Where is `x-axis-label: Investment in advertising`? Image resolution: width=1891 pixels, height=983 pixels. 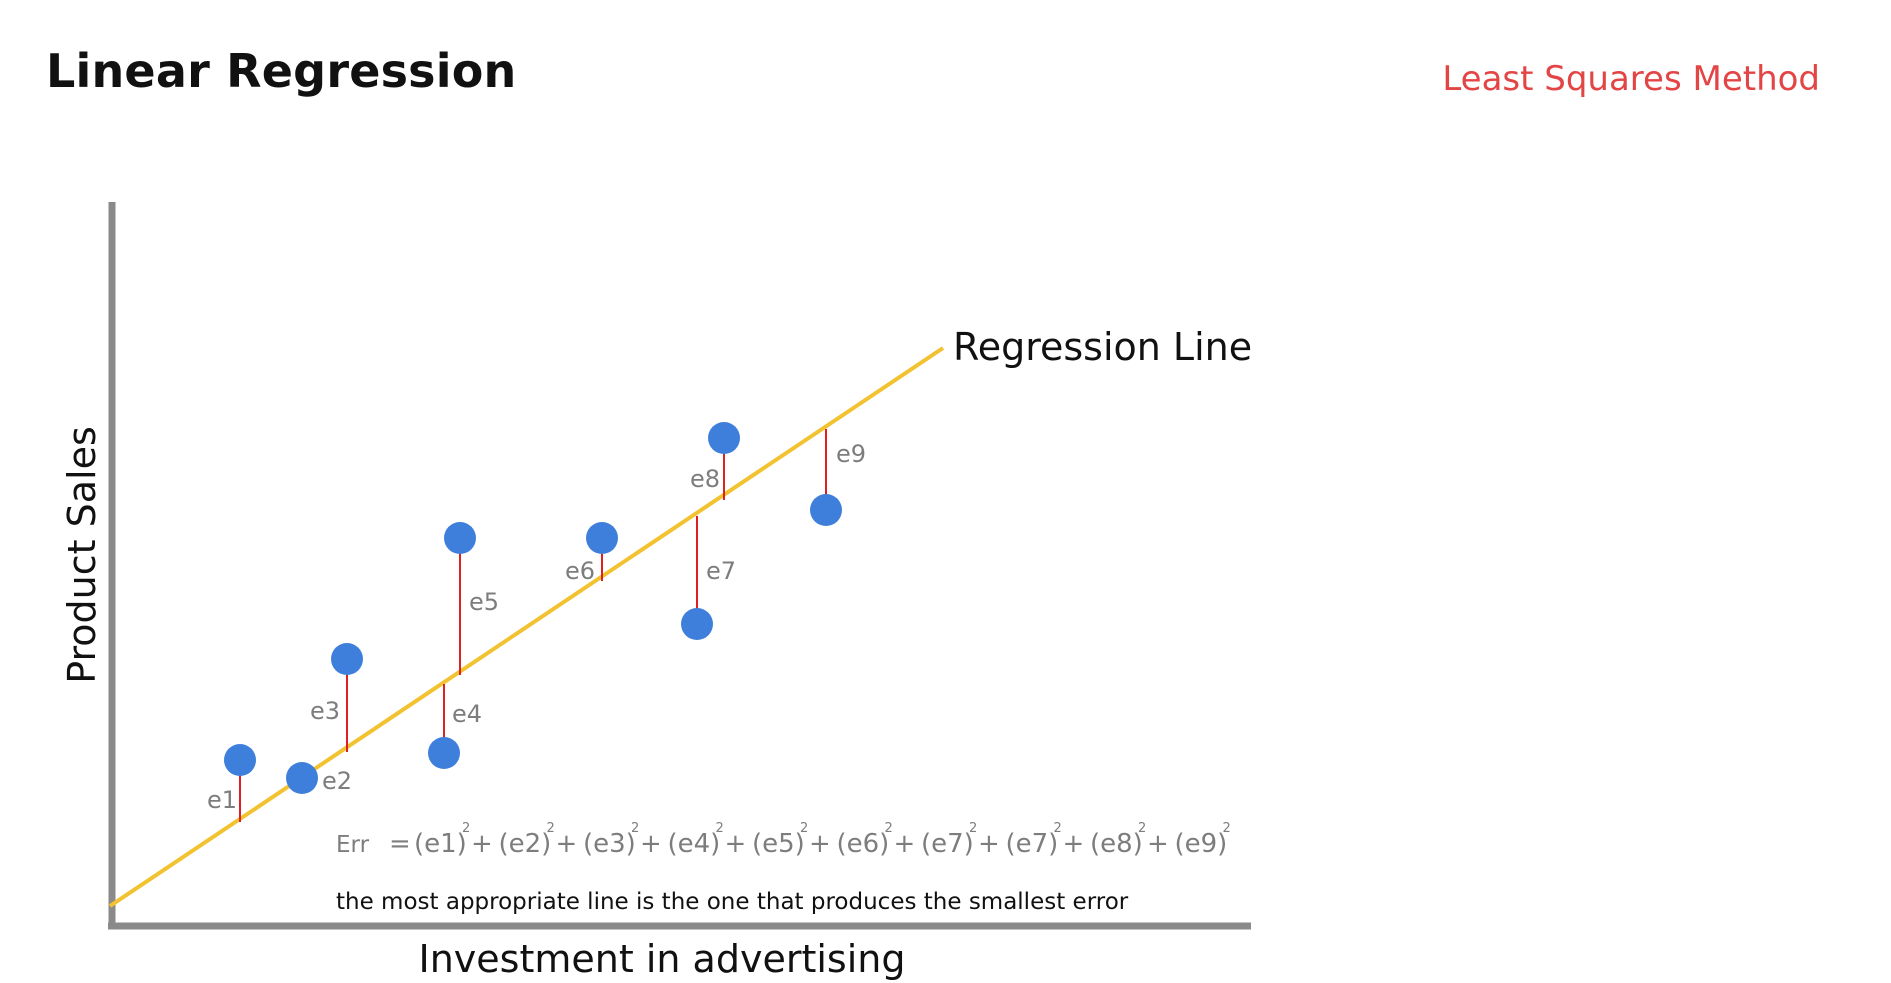 x-axis-label: Investment in advertising is located at coordinates (662, 959).